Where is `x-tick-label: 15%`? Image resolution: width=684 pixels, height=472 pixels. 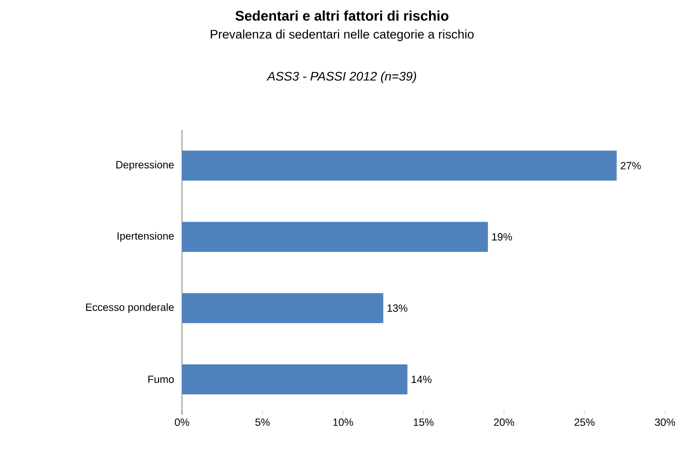 x-tick-label: 15% is located at coordinates (424, 422).